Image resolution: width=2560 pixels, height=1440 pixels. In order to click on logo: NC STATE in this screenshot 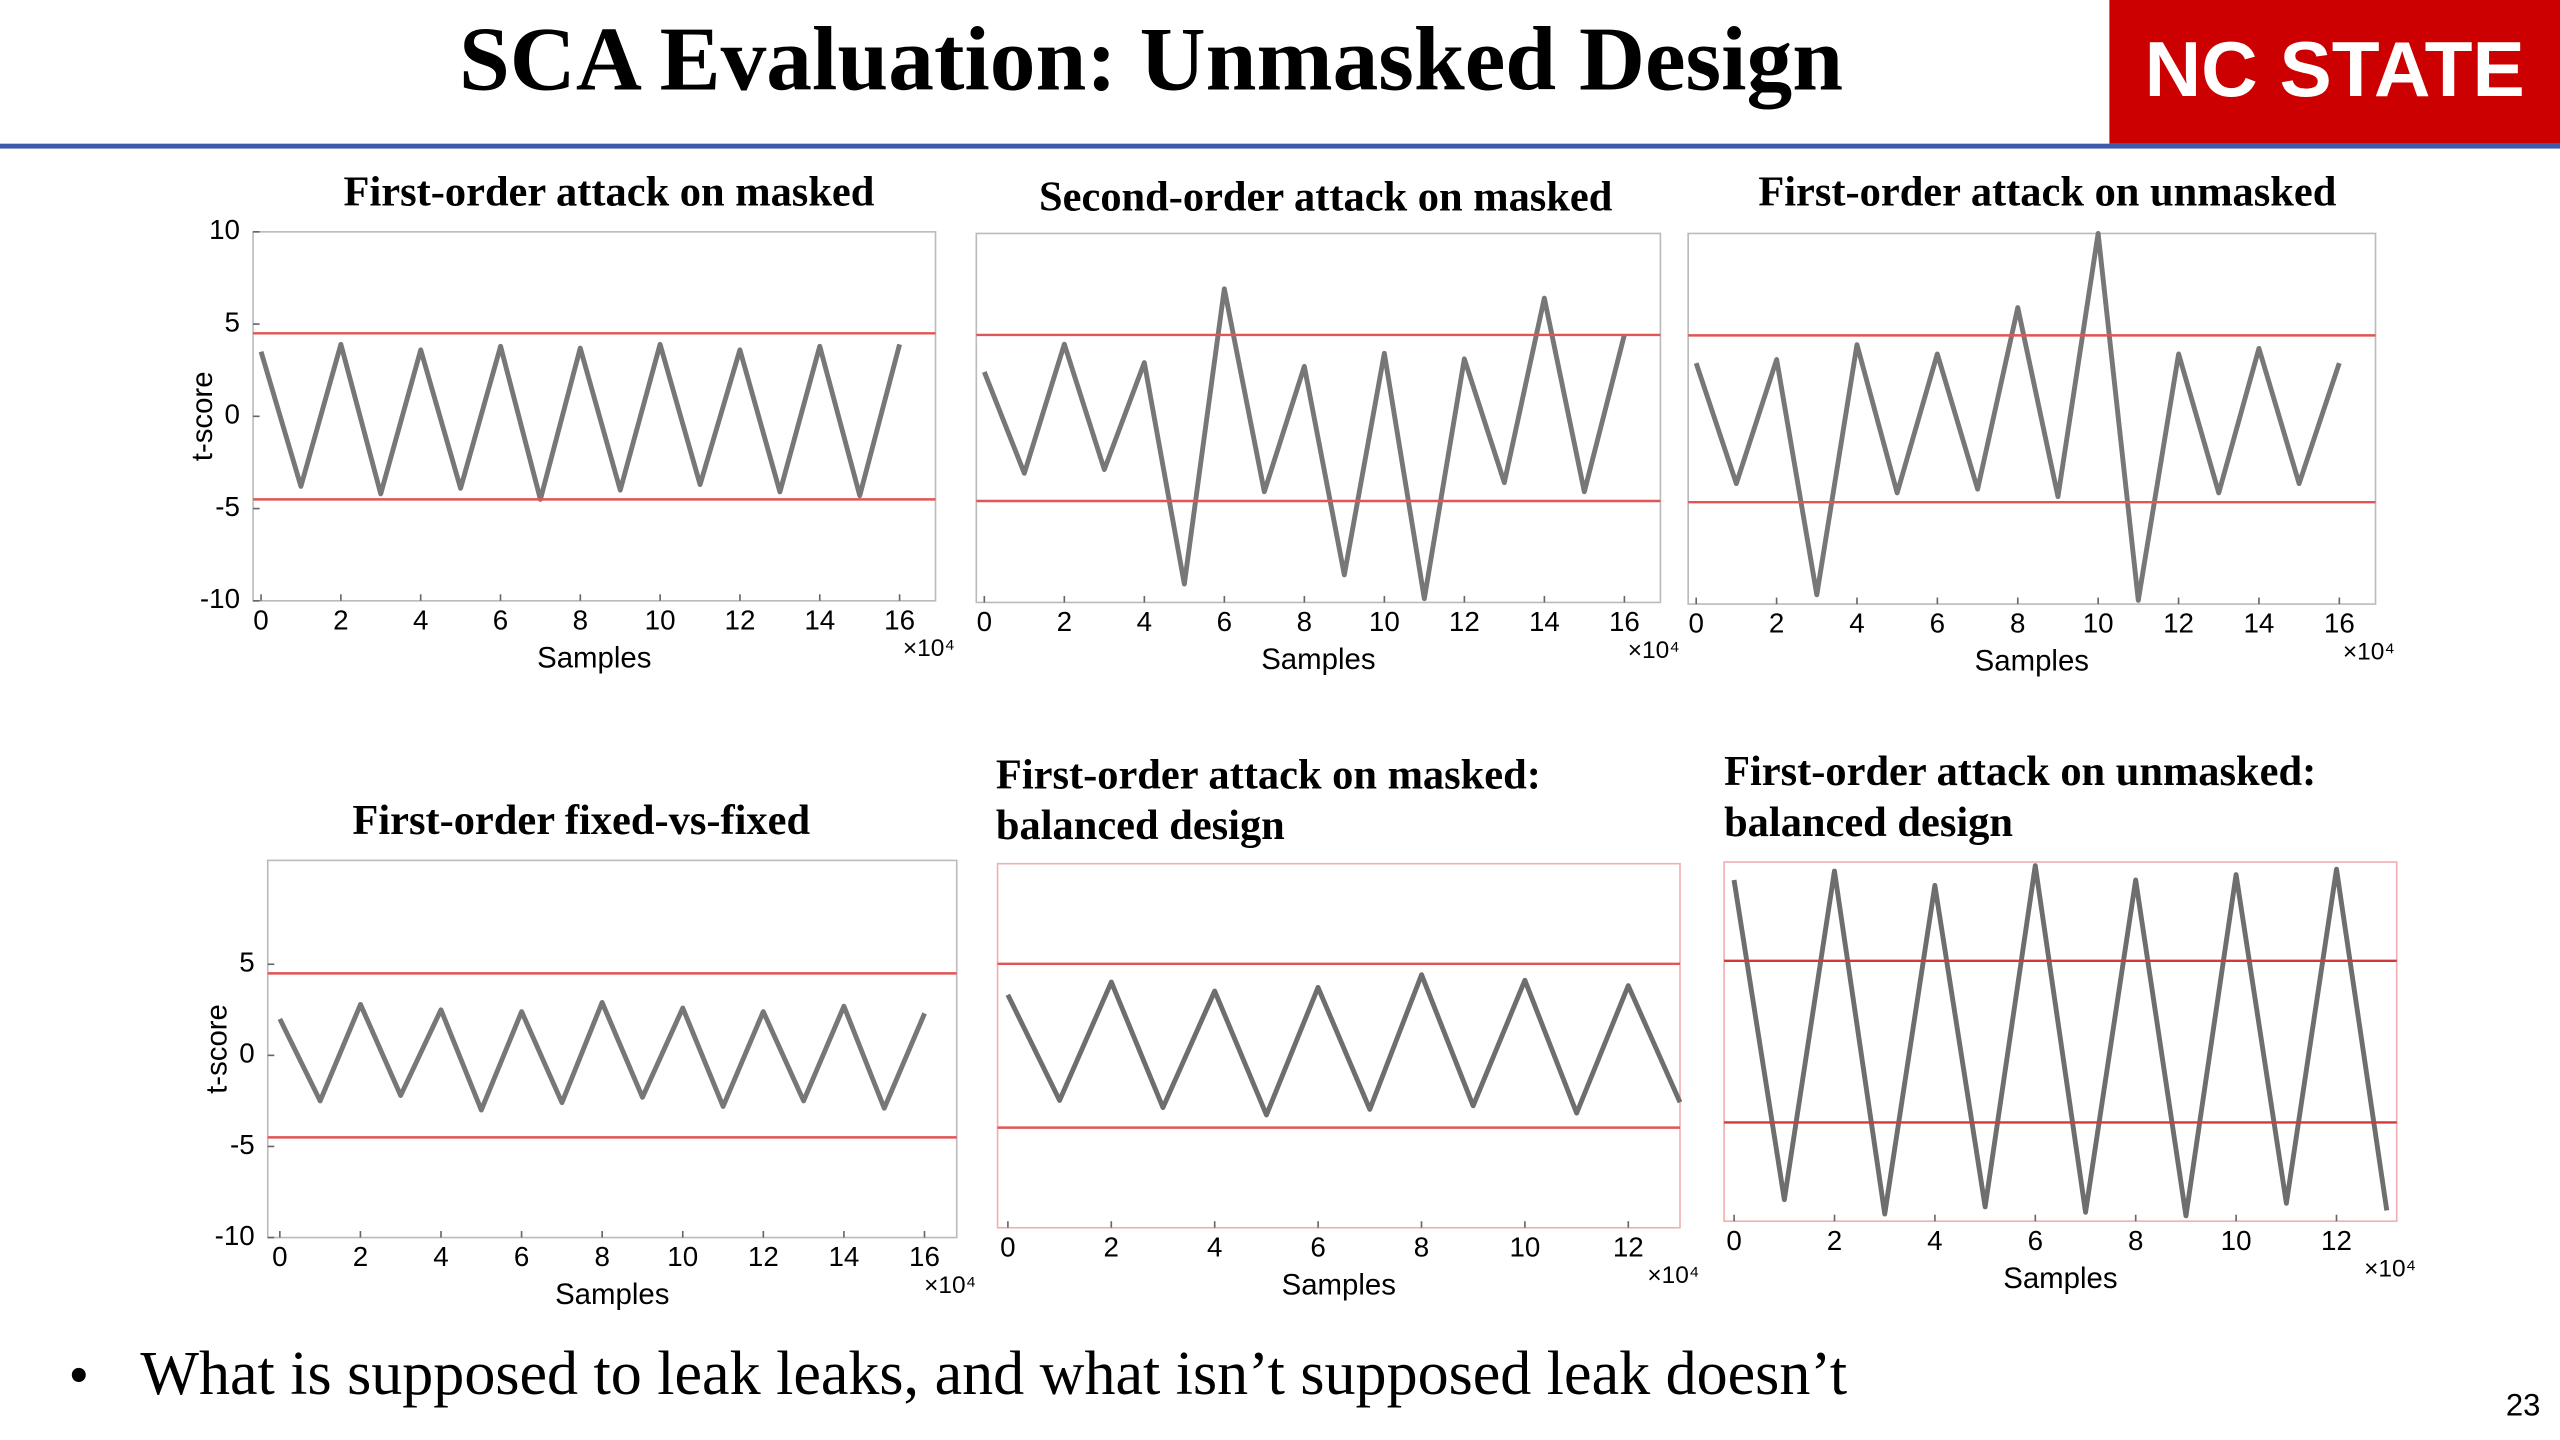, I will do `click(2335, 69)`.